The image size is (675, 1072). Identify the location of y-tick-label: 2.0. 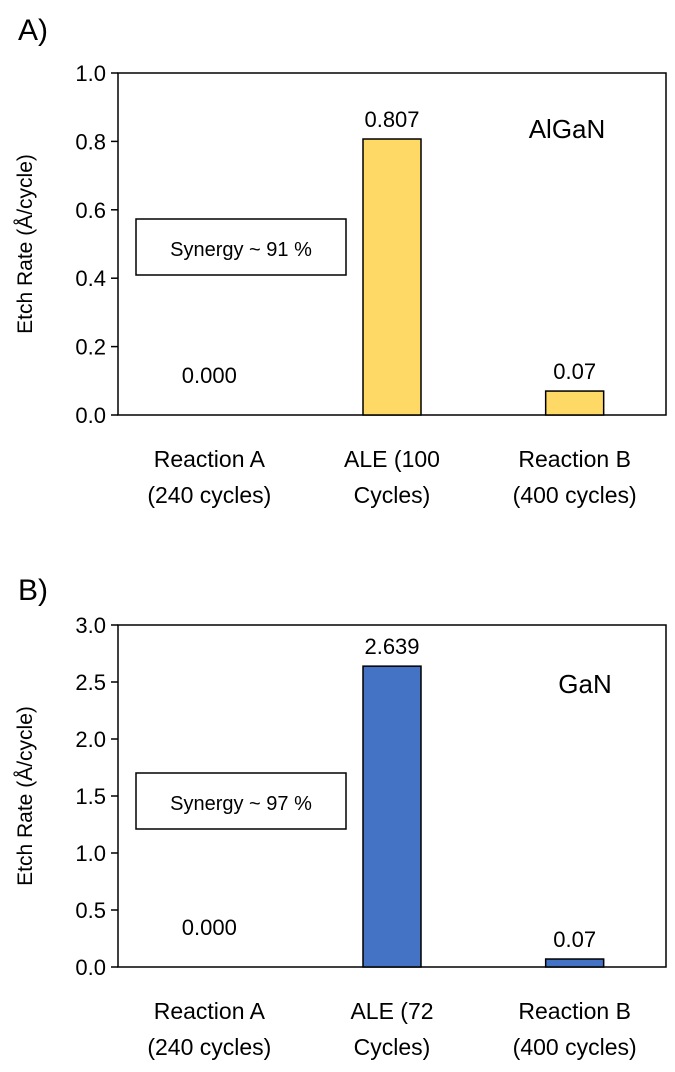
(90, 739).